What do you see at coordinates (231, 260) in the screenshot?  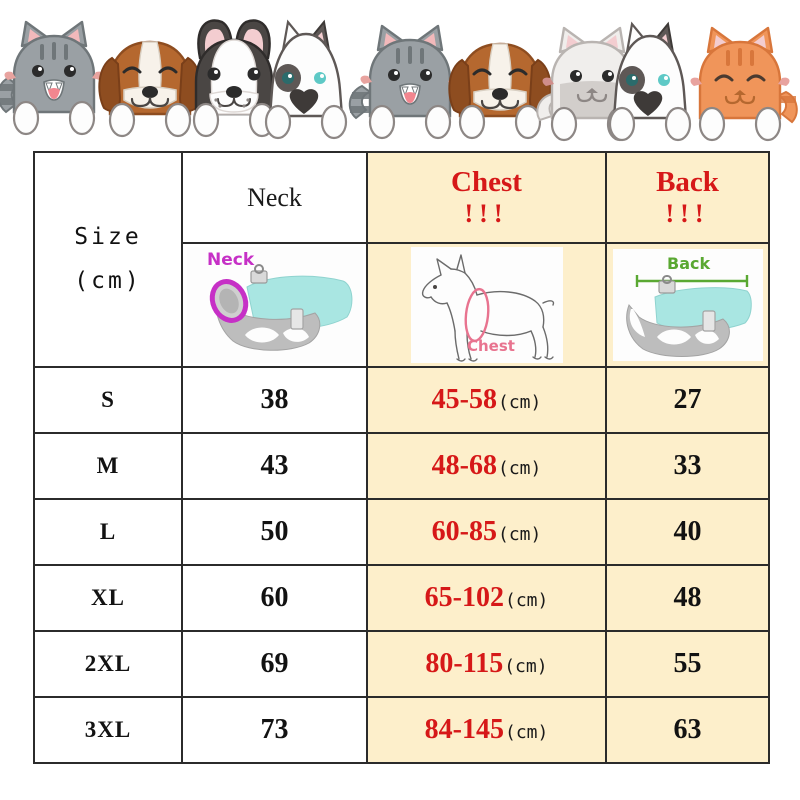 I see `neck-image-label: Neck` at bounding box center [231, 260].